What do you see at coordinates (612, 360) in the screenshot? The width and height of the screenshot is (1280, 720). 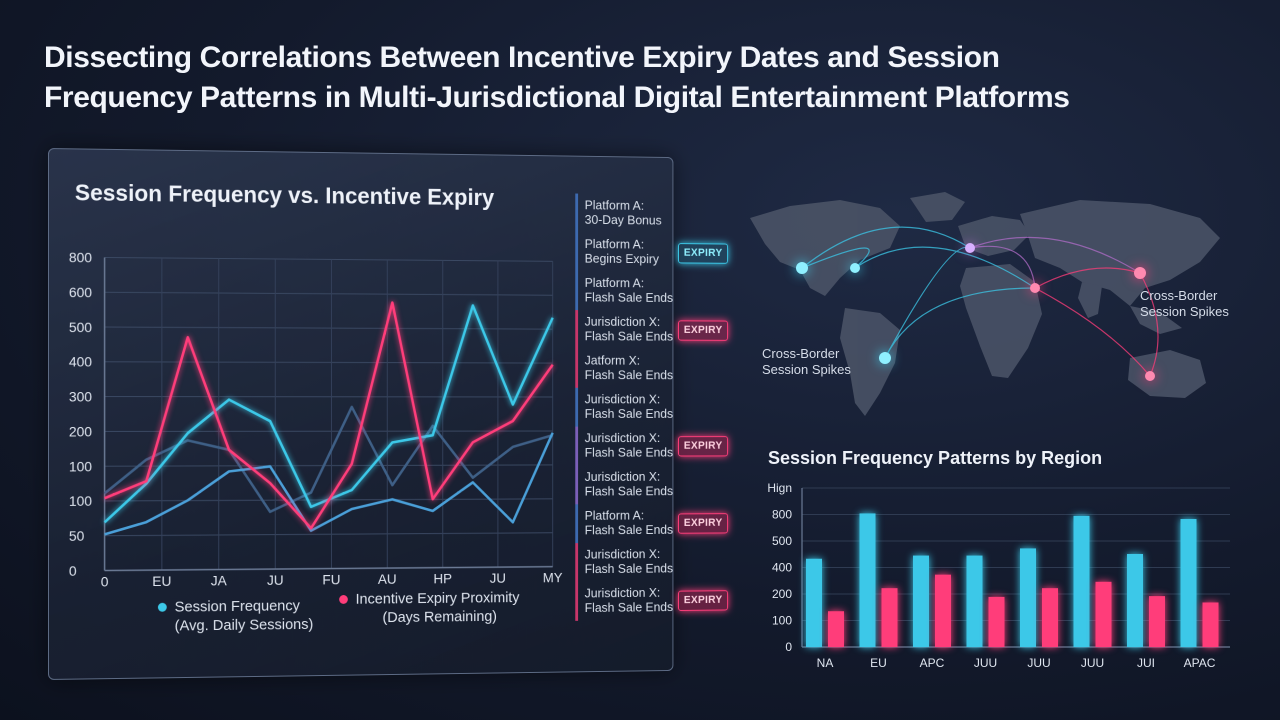 I see `event-platform: Jatform X:` at bounding box center [612, 360].